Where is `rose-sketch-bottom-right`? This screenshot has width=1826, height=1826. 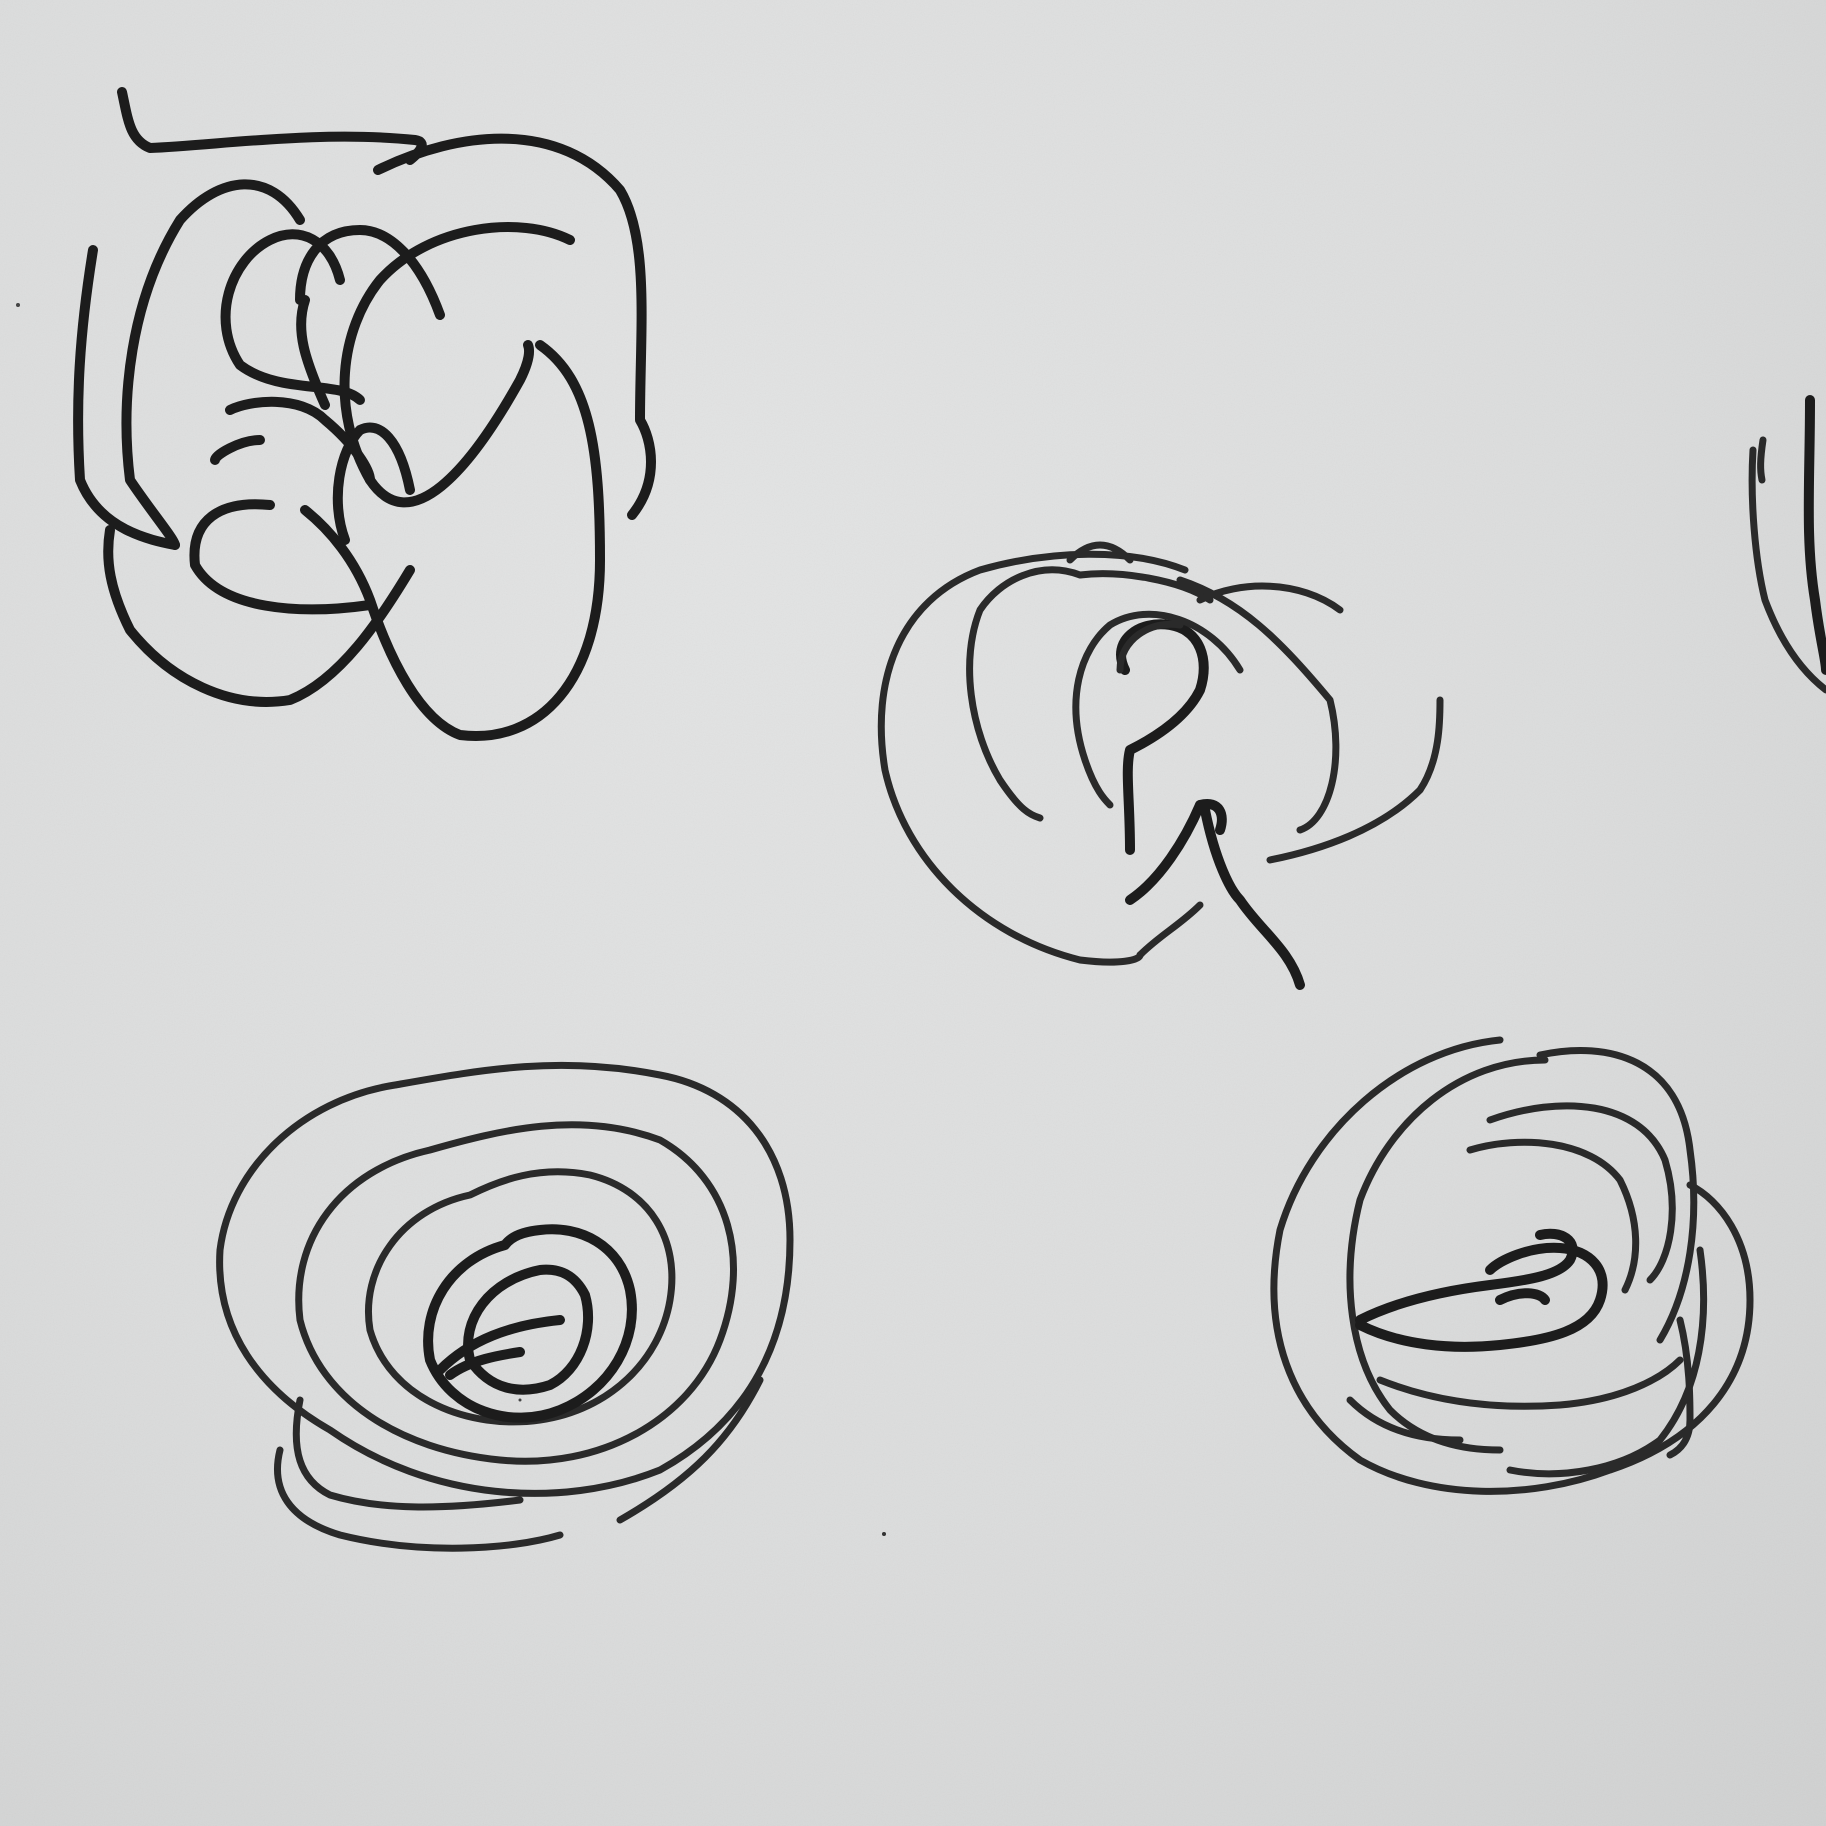 rose-sketch-bottom-right is located at coordinates (1512, 1265).